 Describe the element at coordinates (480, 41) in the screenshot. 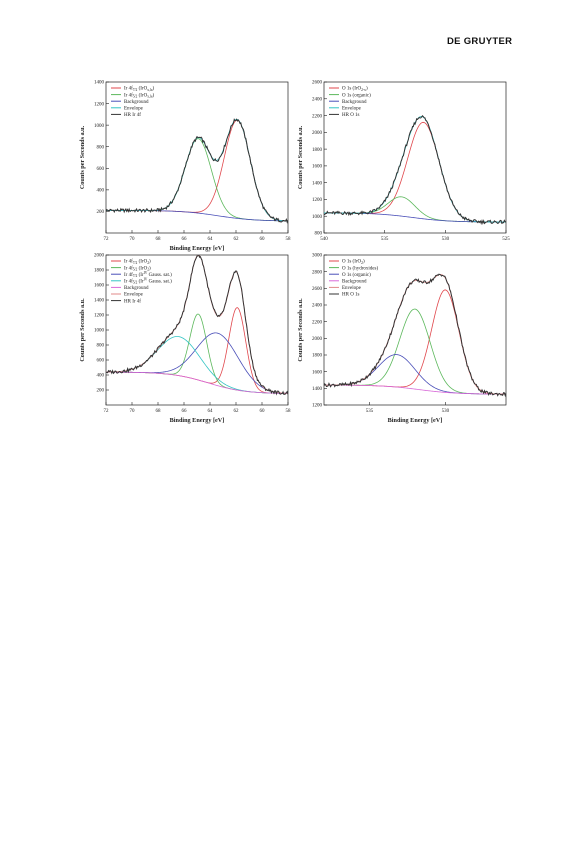

I see `publisher-logo: DE GRUYTER` at that location.